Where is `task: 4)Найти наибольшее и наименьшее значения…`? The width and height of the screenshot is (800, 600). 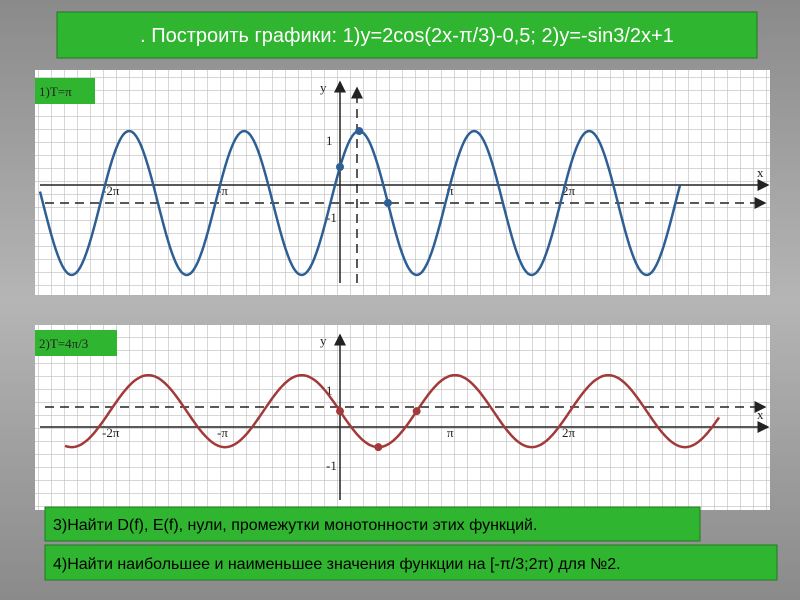
task: 4)Найти наибольшее и наименьшее значения… is located at coordinates (337, 564).